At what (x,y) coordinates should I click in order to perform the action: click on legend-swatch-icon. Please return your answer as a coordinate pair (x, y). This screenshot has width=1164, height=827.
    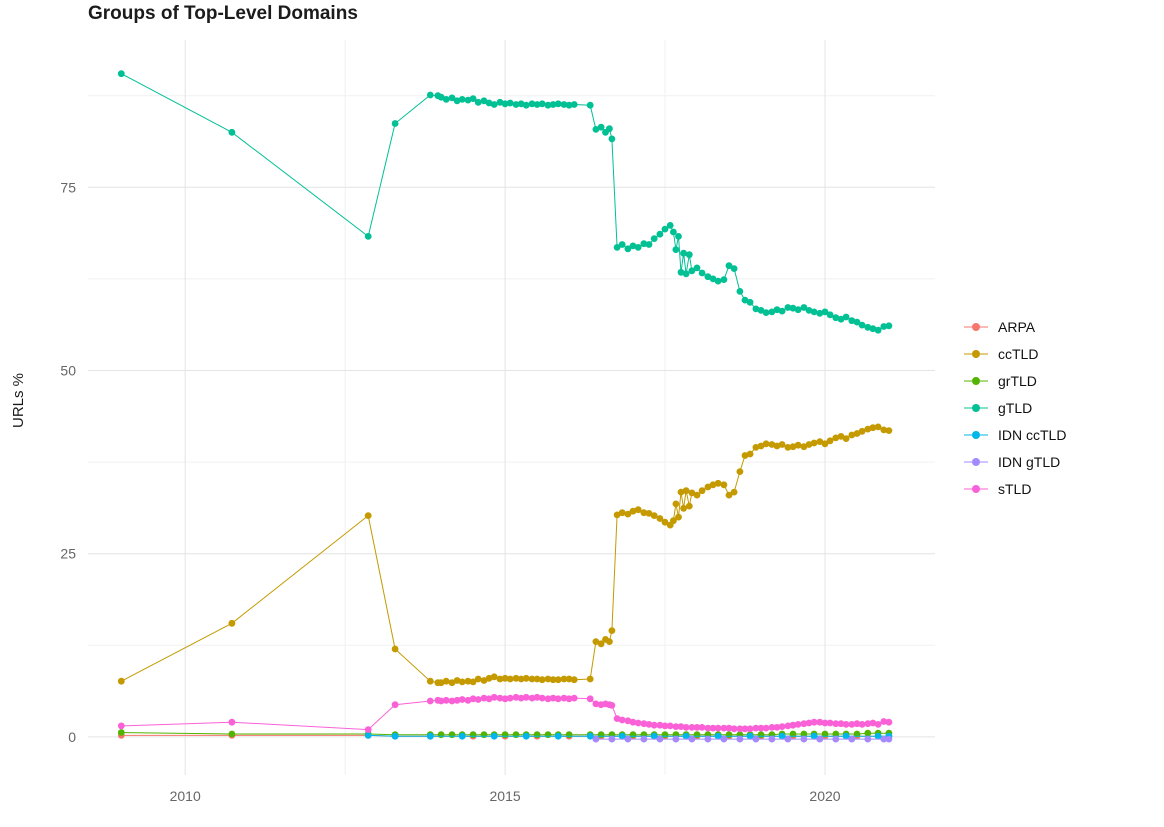
    Looking at the image, I should click on (976, 462).